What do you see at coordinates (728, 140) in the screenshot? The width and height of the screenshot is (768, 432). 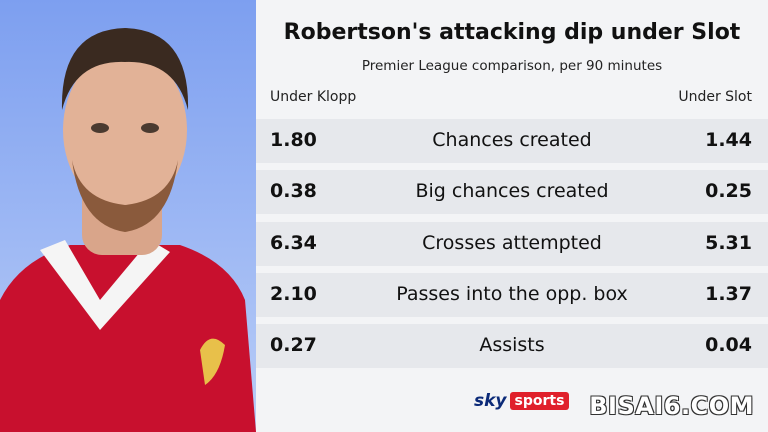 I see `slot-value: 1.44` at bounding box center [728, 140].